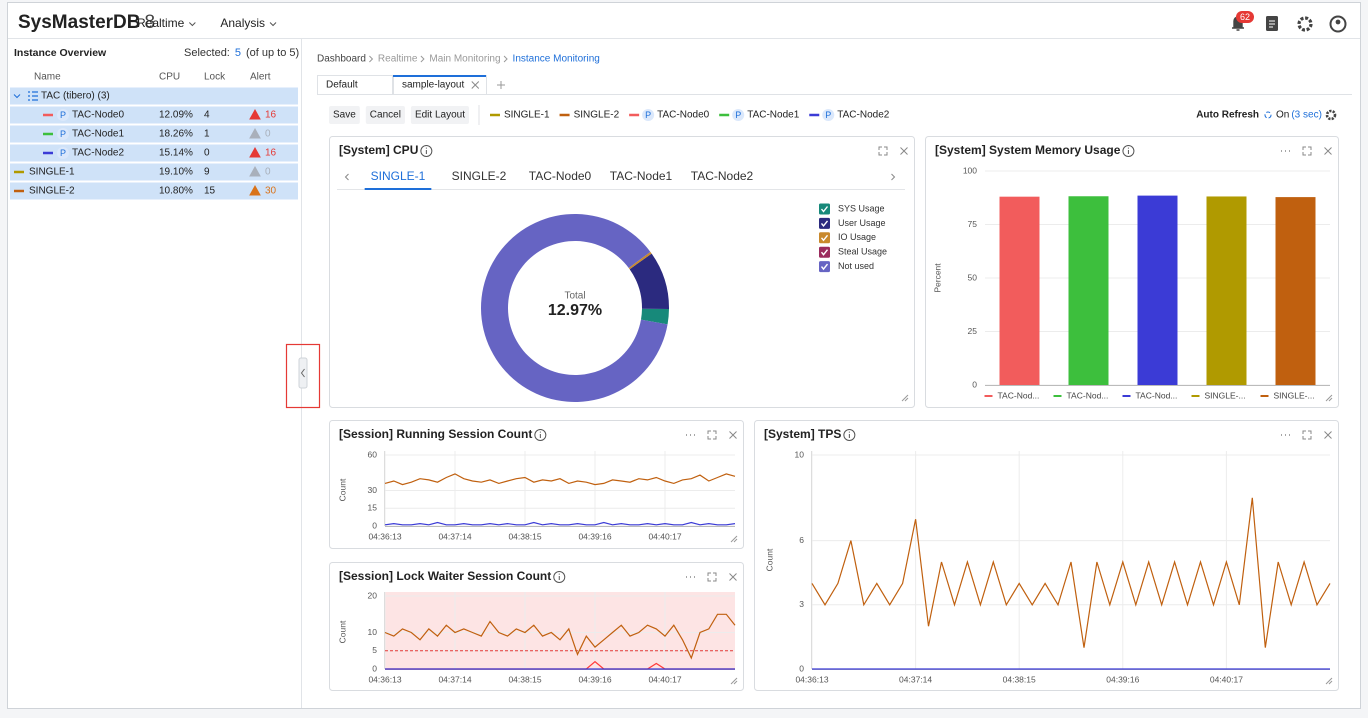 This screenshot has width=1368, height=718. What do you see at coordinates (342, 85) in the screenshot?
I see `tab-label: Default` at bounding box center [342, 85].